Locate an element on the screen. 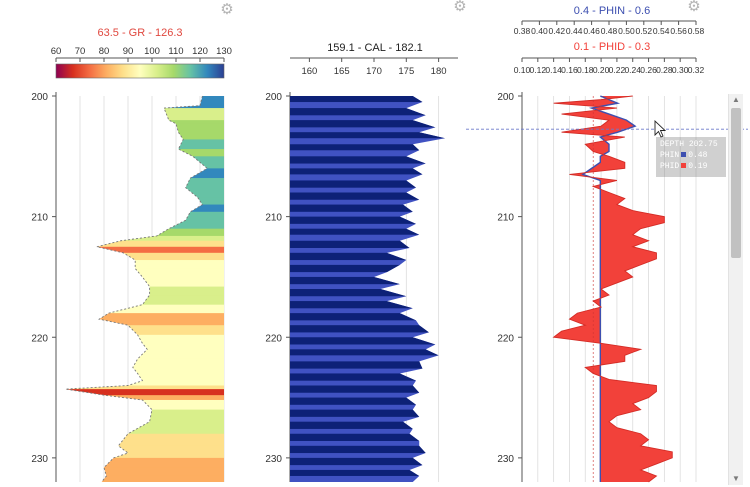  cal-settings-gear-icon: ⚙ is located at coordinates (460, 7).